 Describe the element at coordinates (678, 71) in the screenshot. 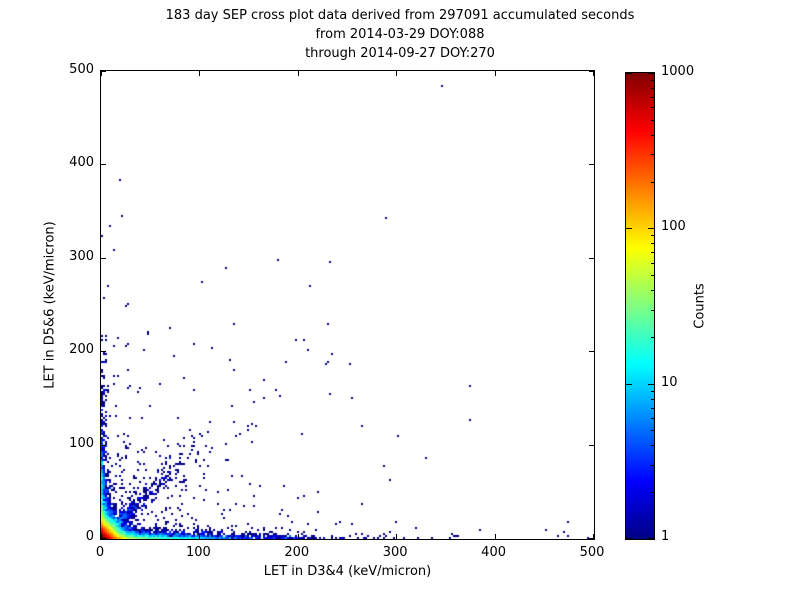

I see `colorbar-tick-label: 1000` at that location.